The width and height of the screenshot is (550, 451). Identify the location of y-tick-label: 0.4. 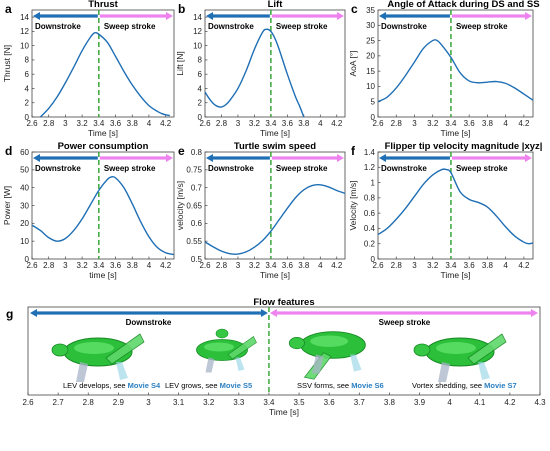
(370, 228).